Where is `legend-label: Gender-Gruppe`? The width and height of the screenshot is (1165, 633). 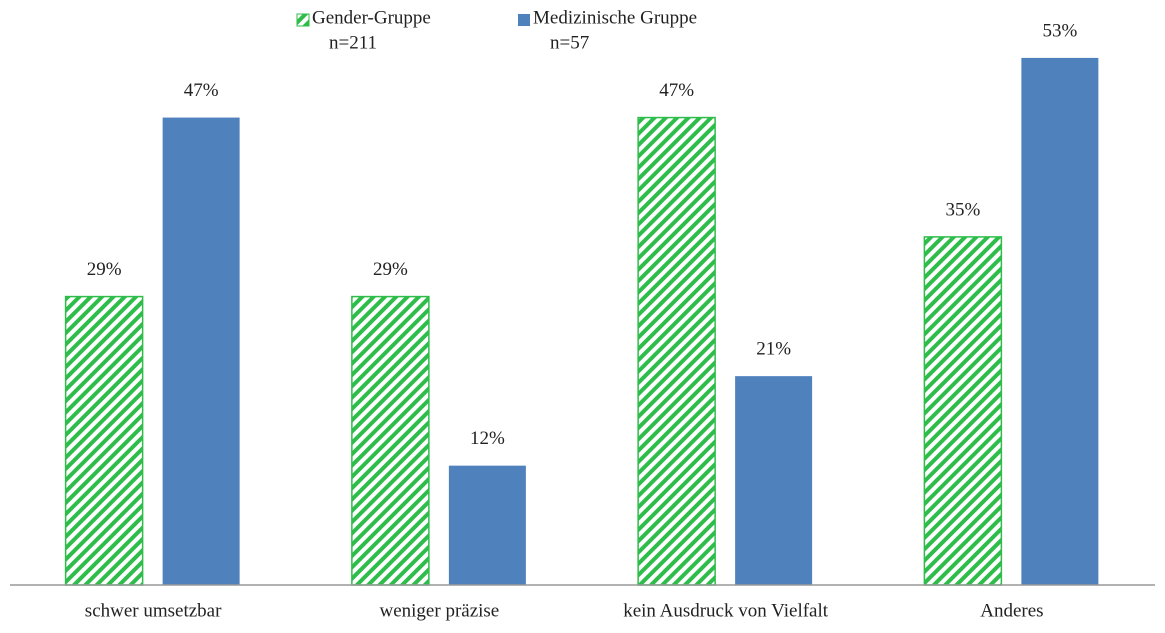 legend-label: Gender-Gruppe is located at coordinates (371, 17).